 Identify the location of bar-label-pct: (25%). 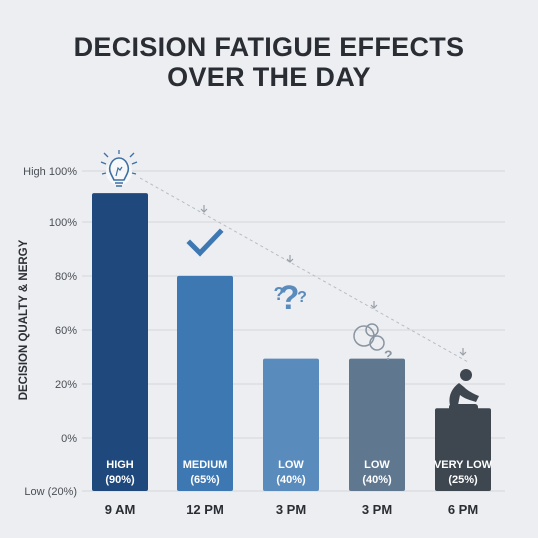
(463, 480).